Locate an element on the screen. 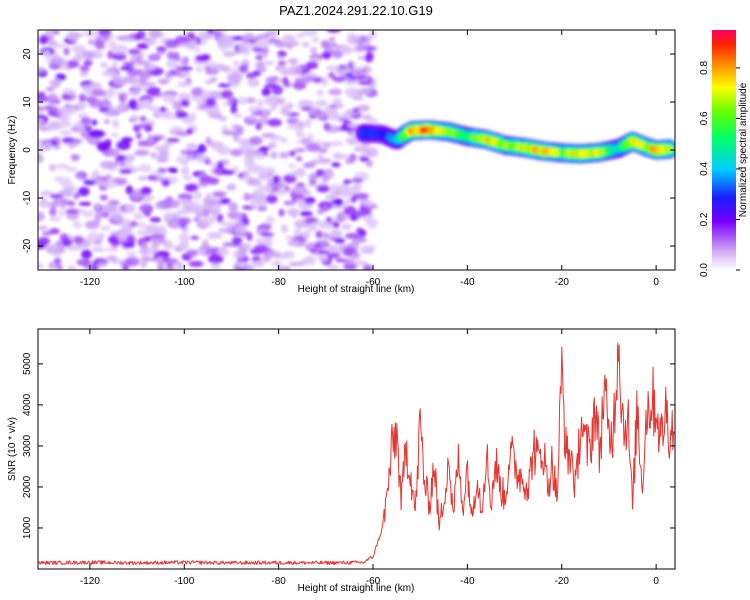  x-tick-label: -60 is located at coordinates (373, 581).